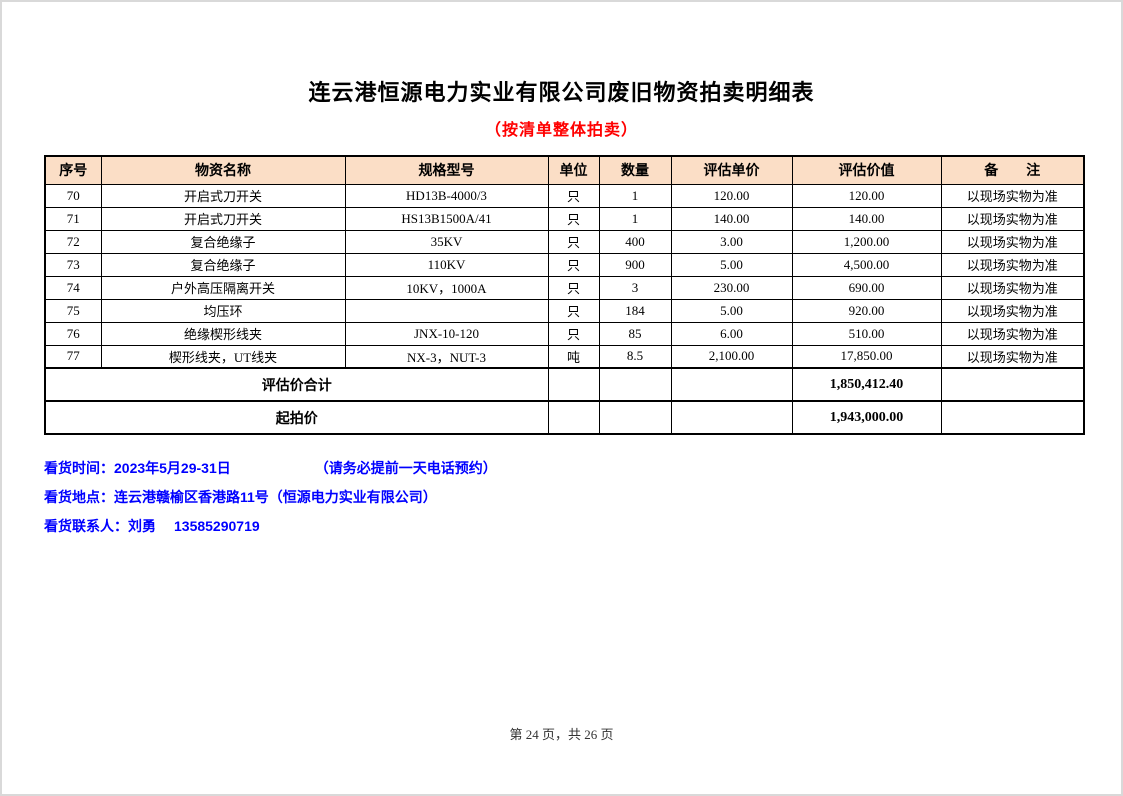  I want to click on viewing-location-value: 连云港赣榆区香港路11号（恒源电力实业有限公司）, so click(275, 497).